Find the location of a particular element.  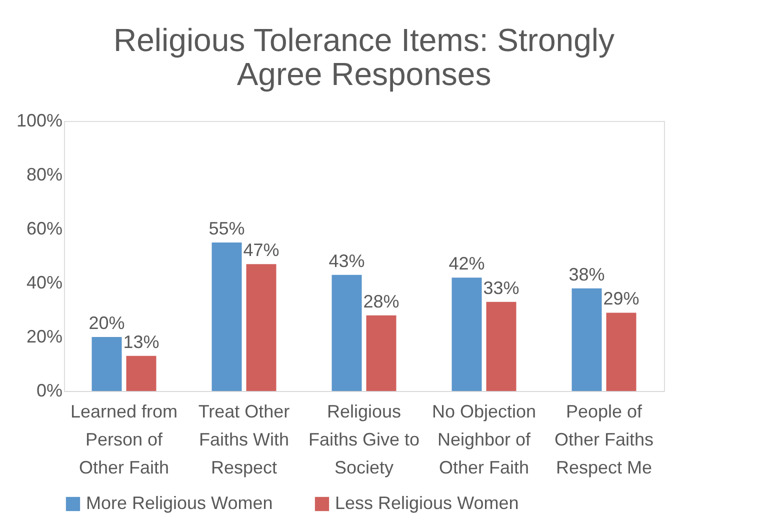

y-tick-label: 80% is located at coordinates (44, 174).